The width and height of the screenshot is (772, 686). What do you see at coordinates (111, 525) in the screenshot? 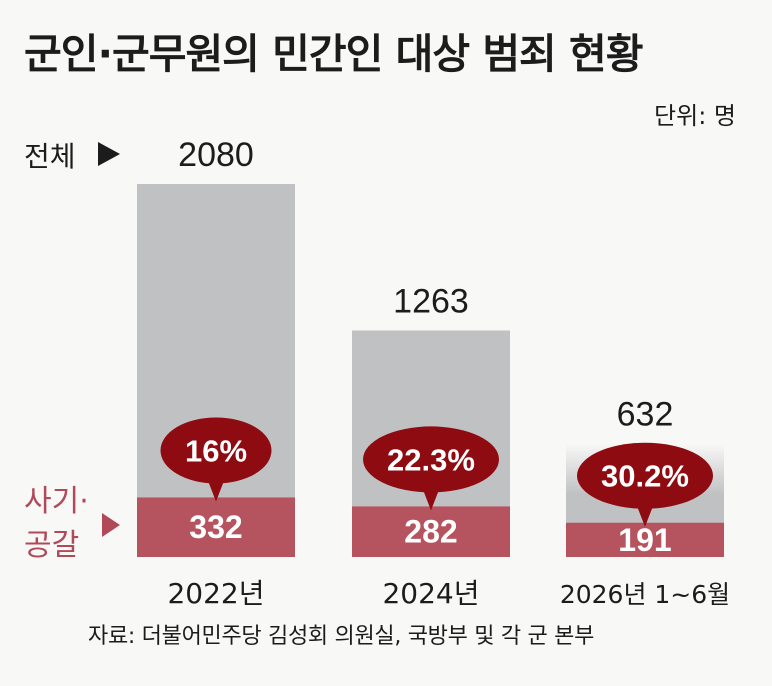
I see `legend-fraud-arrow-icon` at bounding box center [111, 525].